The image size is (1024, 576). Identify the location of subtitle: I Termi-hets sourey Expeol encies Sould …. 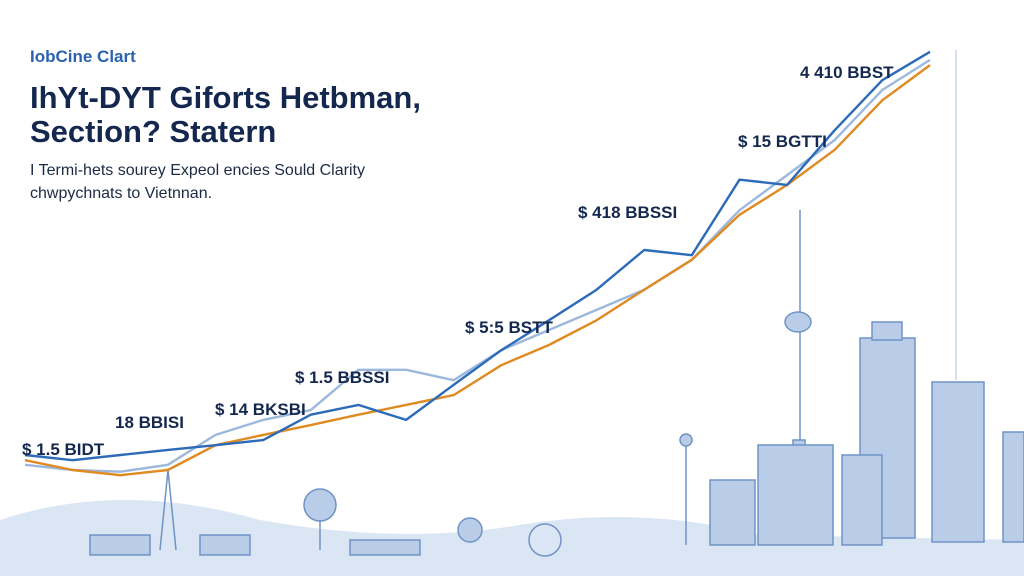
(197, 170).